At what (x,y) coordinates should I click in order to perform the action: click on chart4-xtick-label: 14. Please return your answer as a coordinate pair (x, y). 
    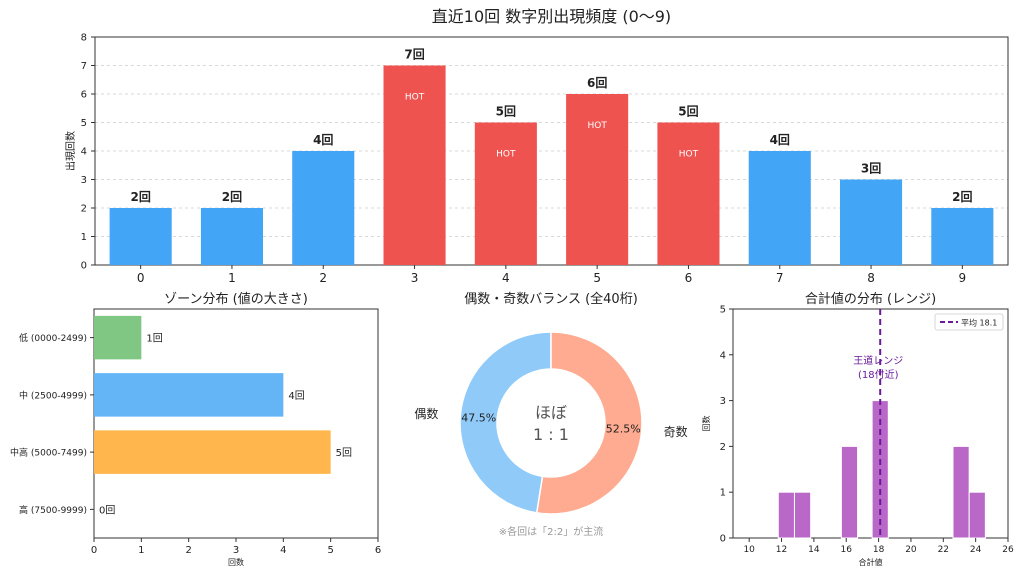
    Looking at the image, I should click on (814, 550).